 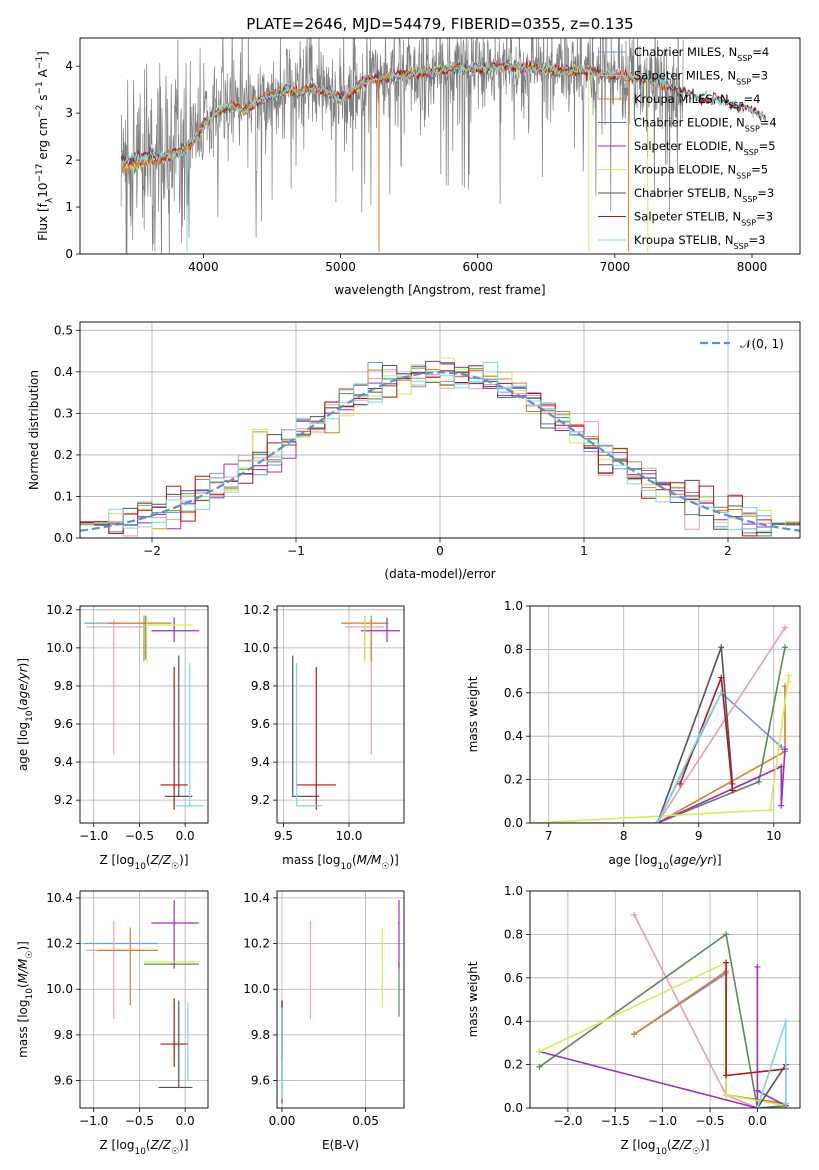 What do you see at coordinates (63, 762) in the screenshot?
I see `y-tick-label: 9.4` at bounding box center [63, 762].